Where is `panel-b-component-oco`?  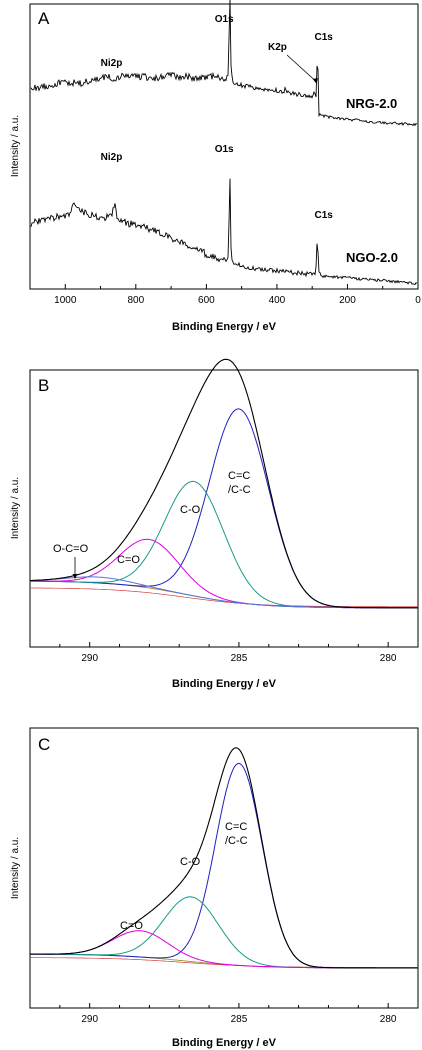
panel-b-component-oco is located at coordinates (224, 592).